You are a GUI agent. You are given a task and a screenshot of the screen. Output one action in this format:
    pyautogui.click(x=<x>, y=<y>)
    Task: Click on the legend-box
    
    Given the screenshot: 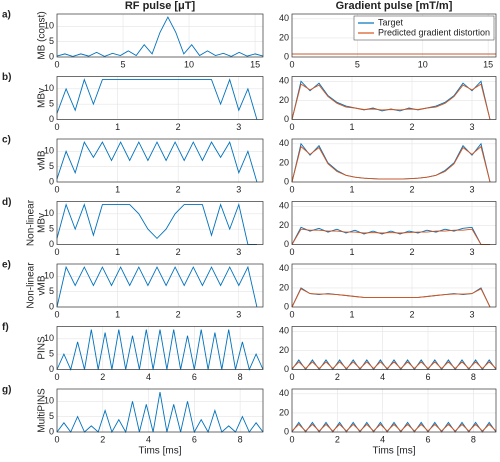 What is the action you would take?
    pyautogui.click(x=424, y=28)
    